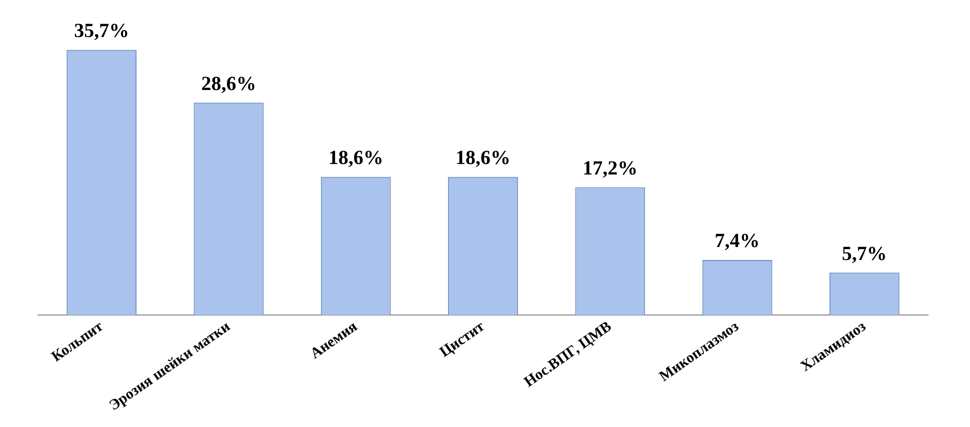  What do you see at coordinates (102, 31) in the screenshot?
I see `data-label: 35,7%` at bounding box center [102, 31].